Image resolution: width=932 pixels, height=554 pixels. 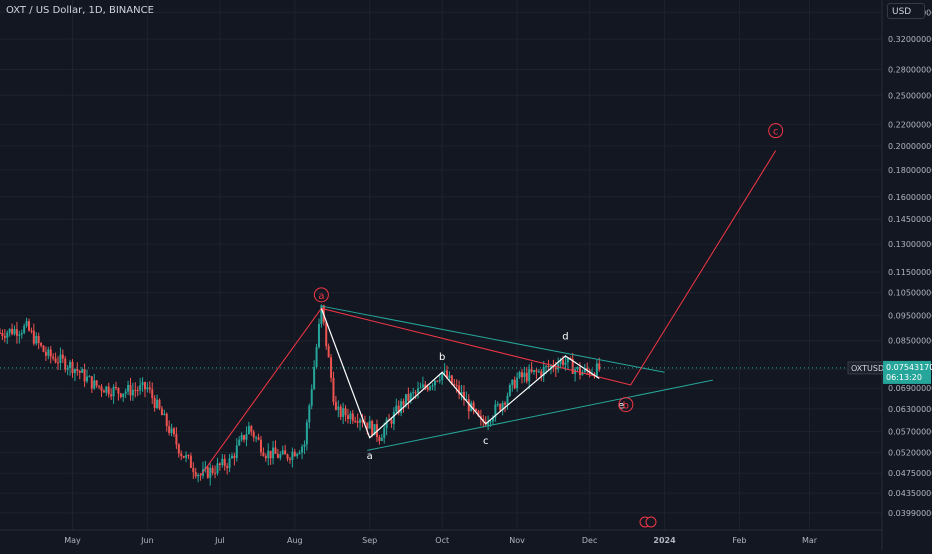 What do you see at coordinates (910, 493) in the screenshot?
I see `y-tick-label: 0.04350000` at bounding box center [910, 493].